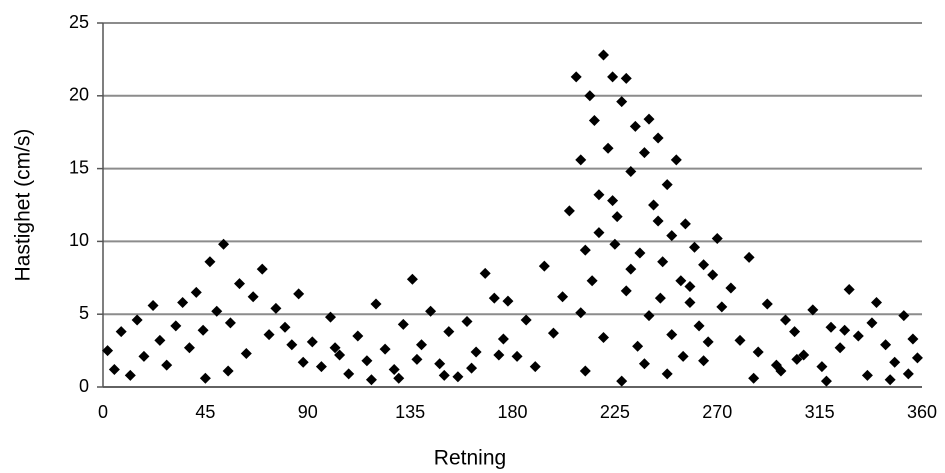 The height and width of the screenshot is (473, 945). What do you see at coordinates (84, 313) in the screenshot?
I see `y-tick-label: 5` at bounding box center [84, 313].